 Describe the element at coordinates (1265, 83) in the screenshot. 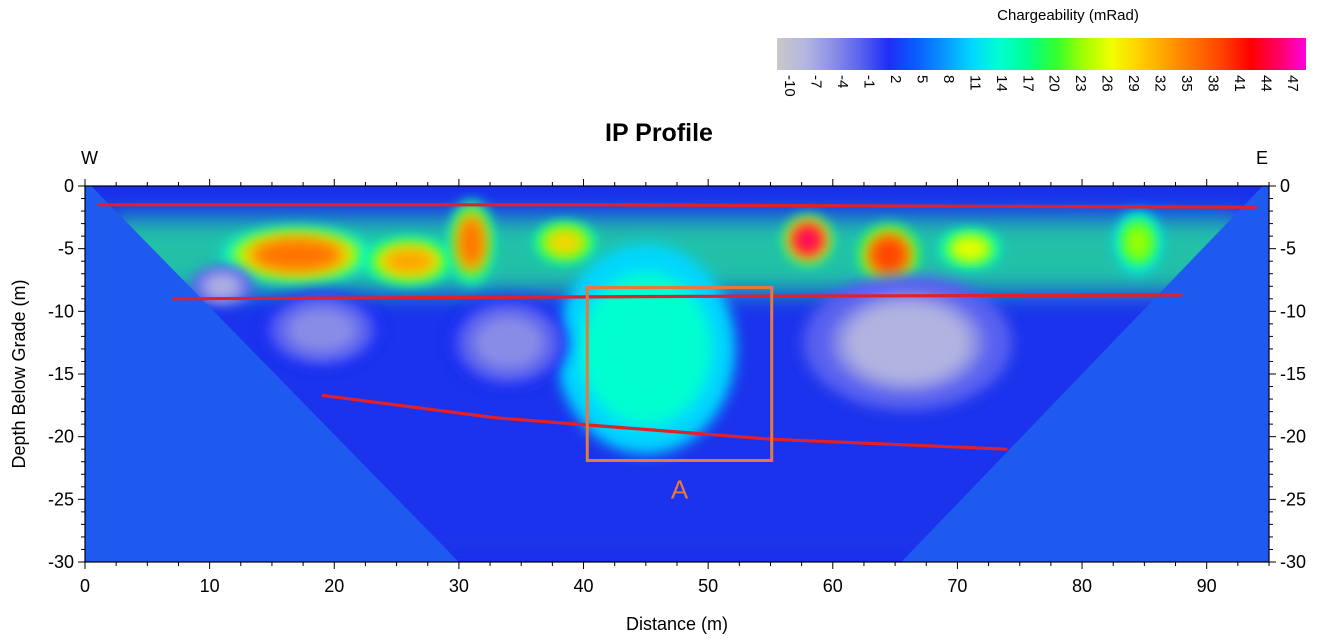

I see `colorbar-tick-label: 44` at that location.